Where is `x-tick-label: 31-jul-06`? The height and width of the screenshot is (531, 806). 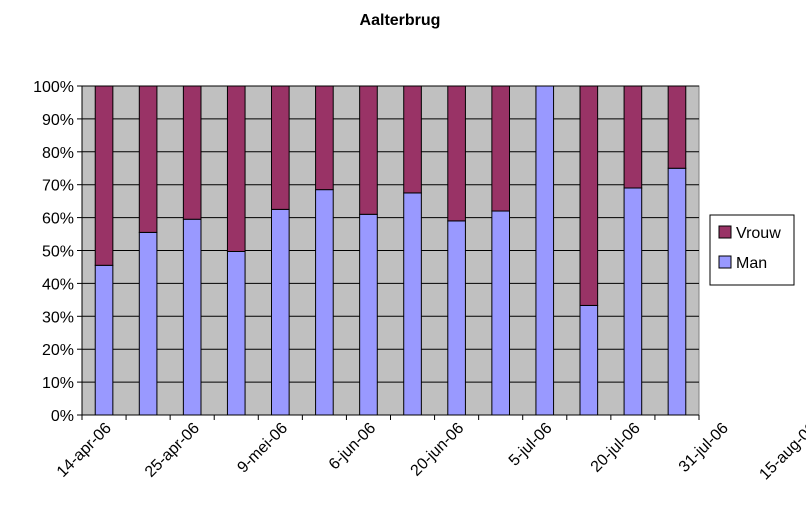 x-tick-label: 31-jul-06 is located at coordinates (704, 448).